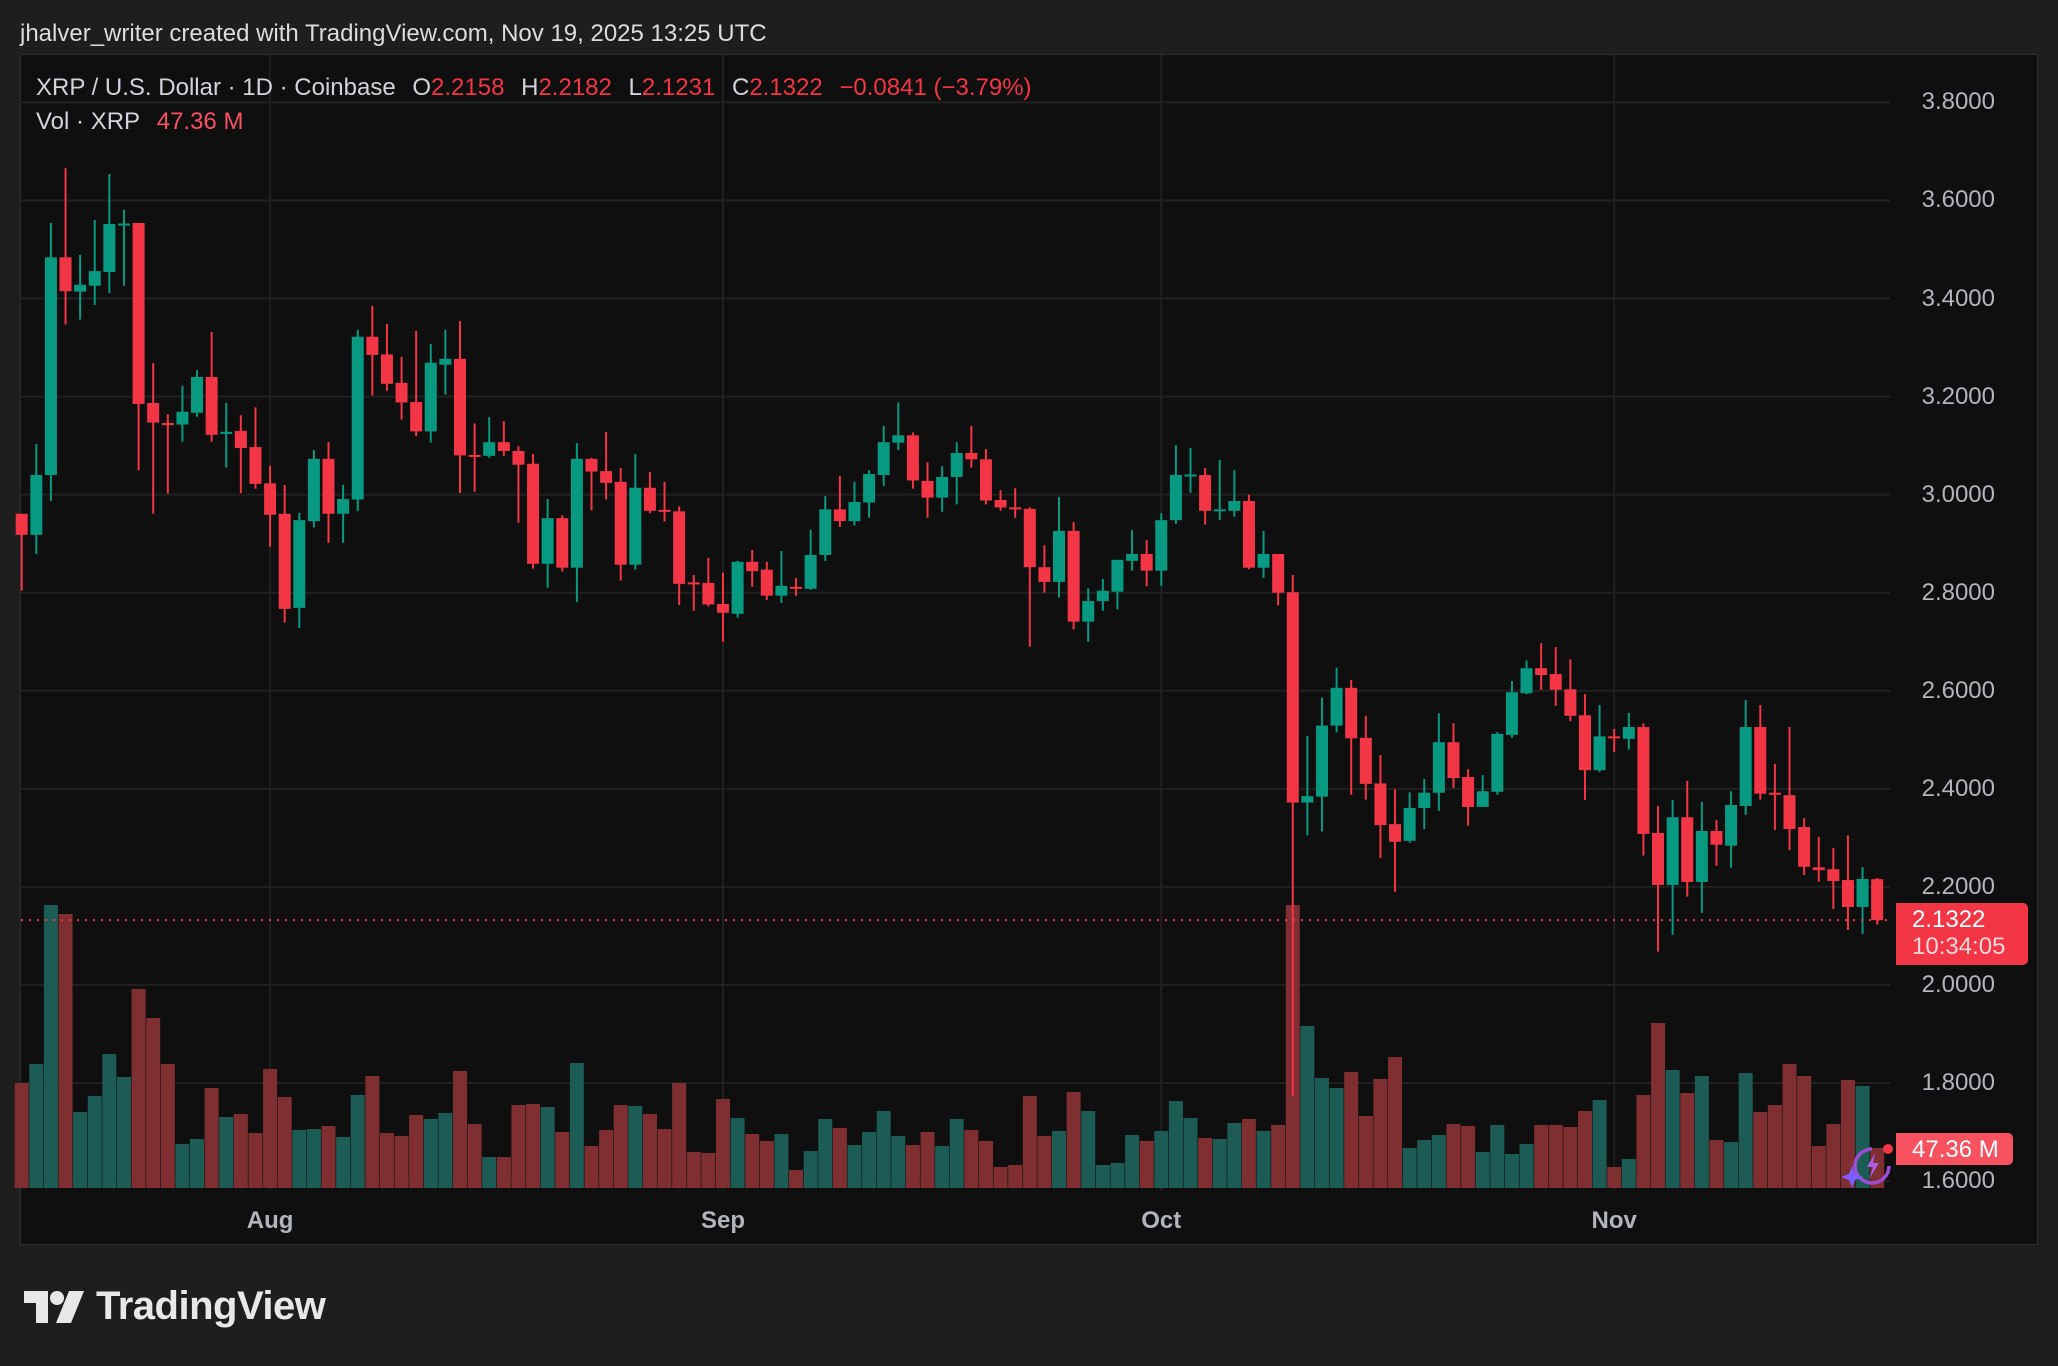  I want to click on lightning-sparkle-icon, so click(1868, 1166).